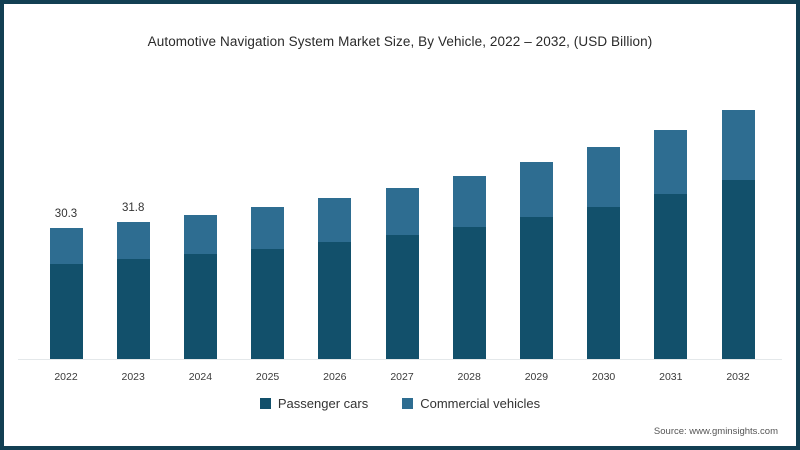 The width and height of the screenshot is (800, 450). Describe the element at coordinates (66, 377) in the screenshot. I see `x-axis-label-2022: 2022` at that location.